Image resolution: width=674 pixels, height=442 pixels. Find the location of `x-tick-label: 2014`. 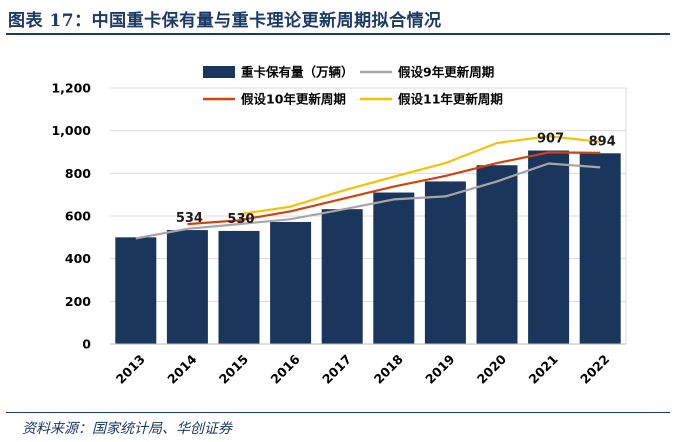

x-tick-label: 2014 is located at coordinates (181, 368).